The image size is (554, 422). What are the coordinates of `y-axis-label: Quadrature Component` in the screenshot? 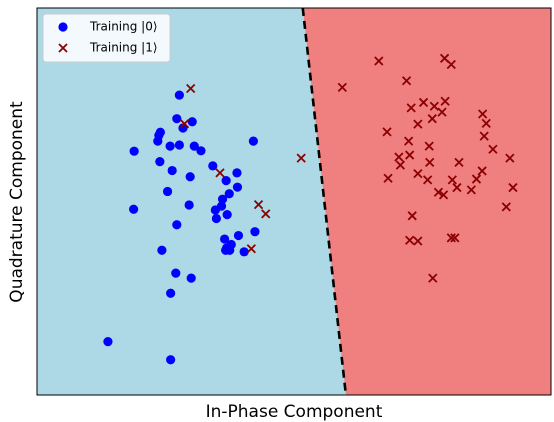 It's located at (17, 202).